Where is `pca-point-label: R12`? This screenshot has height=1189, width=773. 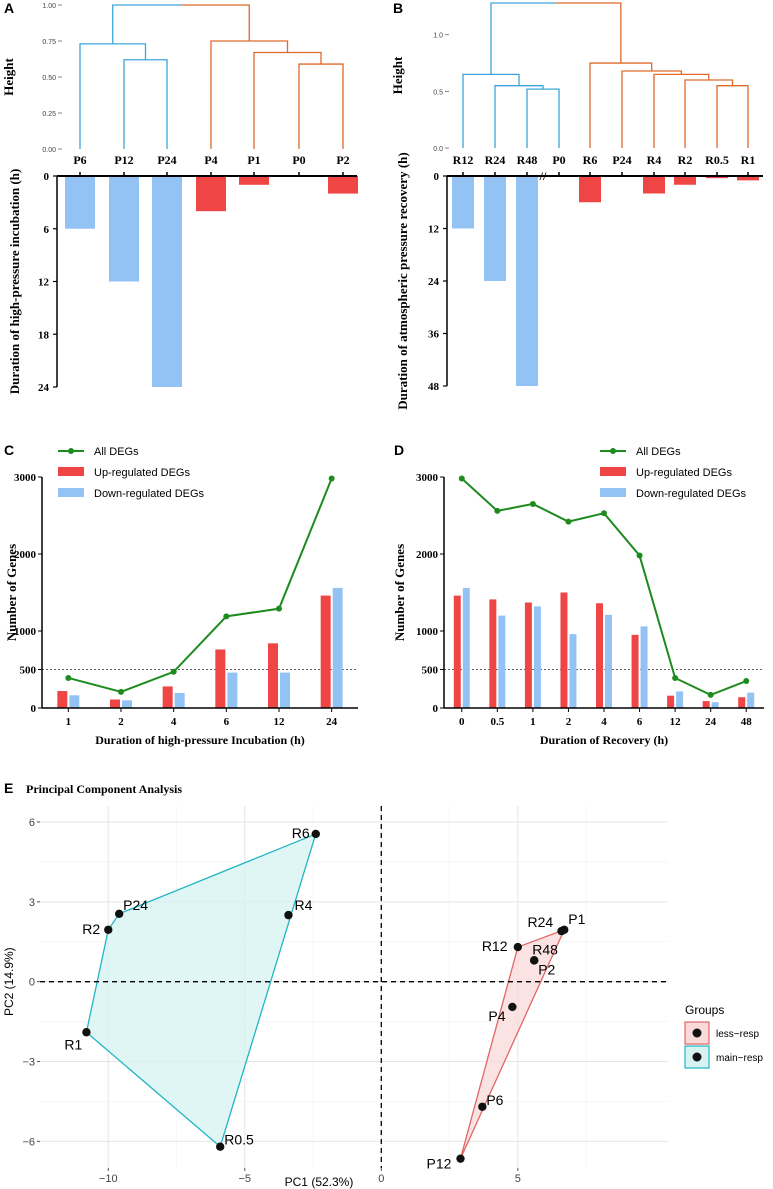 pca-point-label: R12 is located at coordinates (495, 946).